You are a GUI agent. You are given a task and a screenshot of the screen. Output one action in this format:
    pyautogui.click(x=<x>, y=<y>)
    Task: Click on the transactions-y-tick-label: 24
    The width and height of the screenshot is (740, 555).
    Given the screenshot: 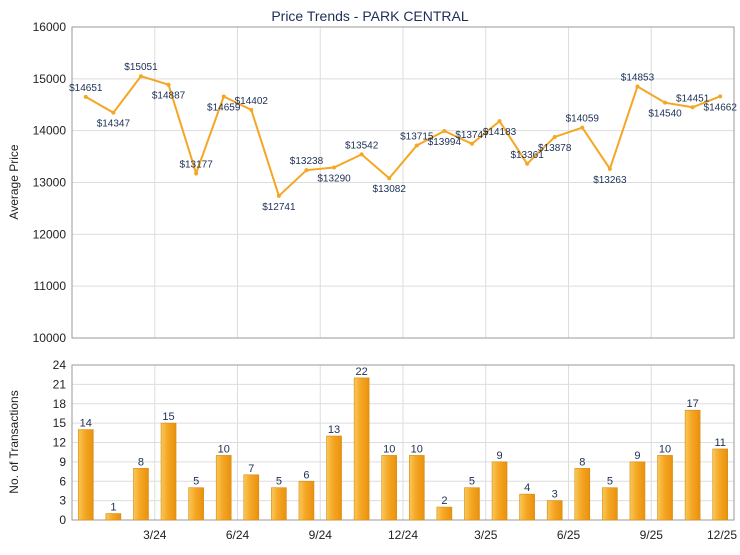 What is the action you would take?
    pyautogui.click(x=60, y=365)
    